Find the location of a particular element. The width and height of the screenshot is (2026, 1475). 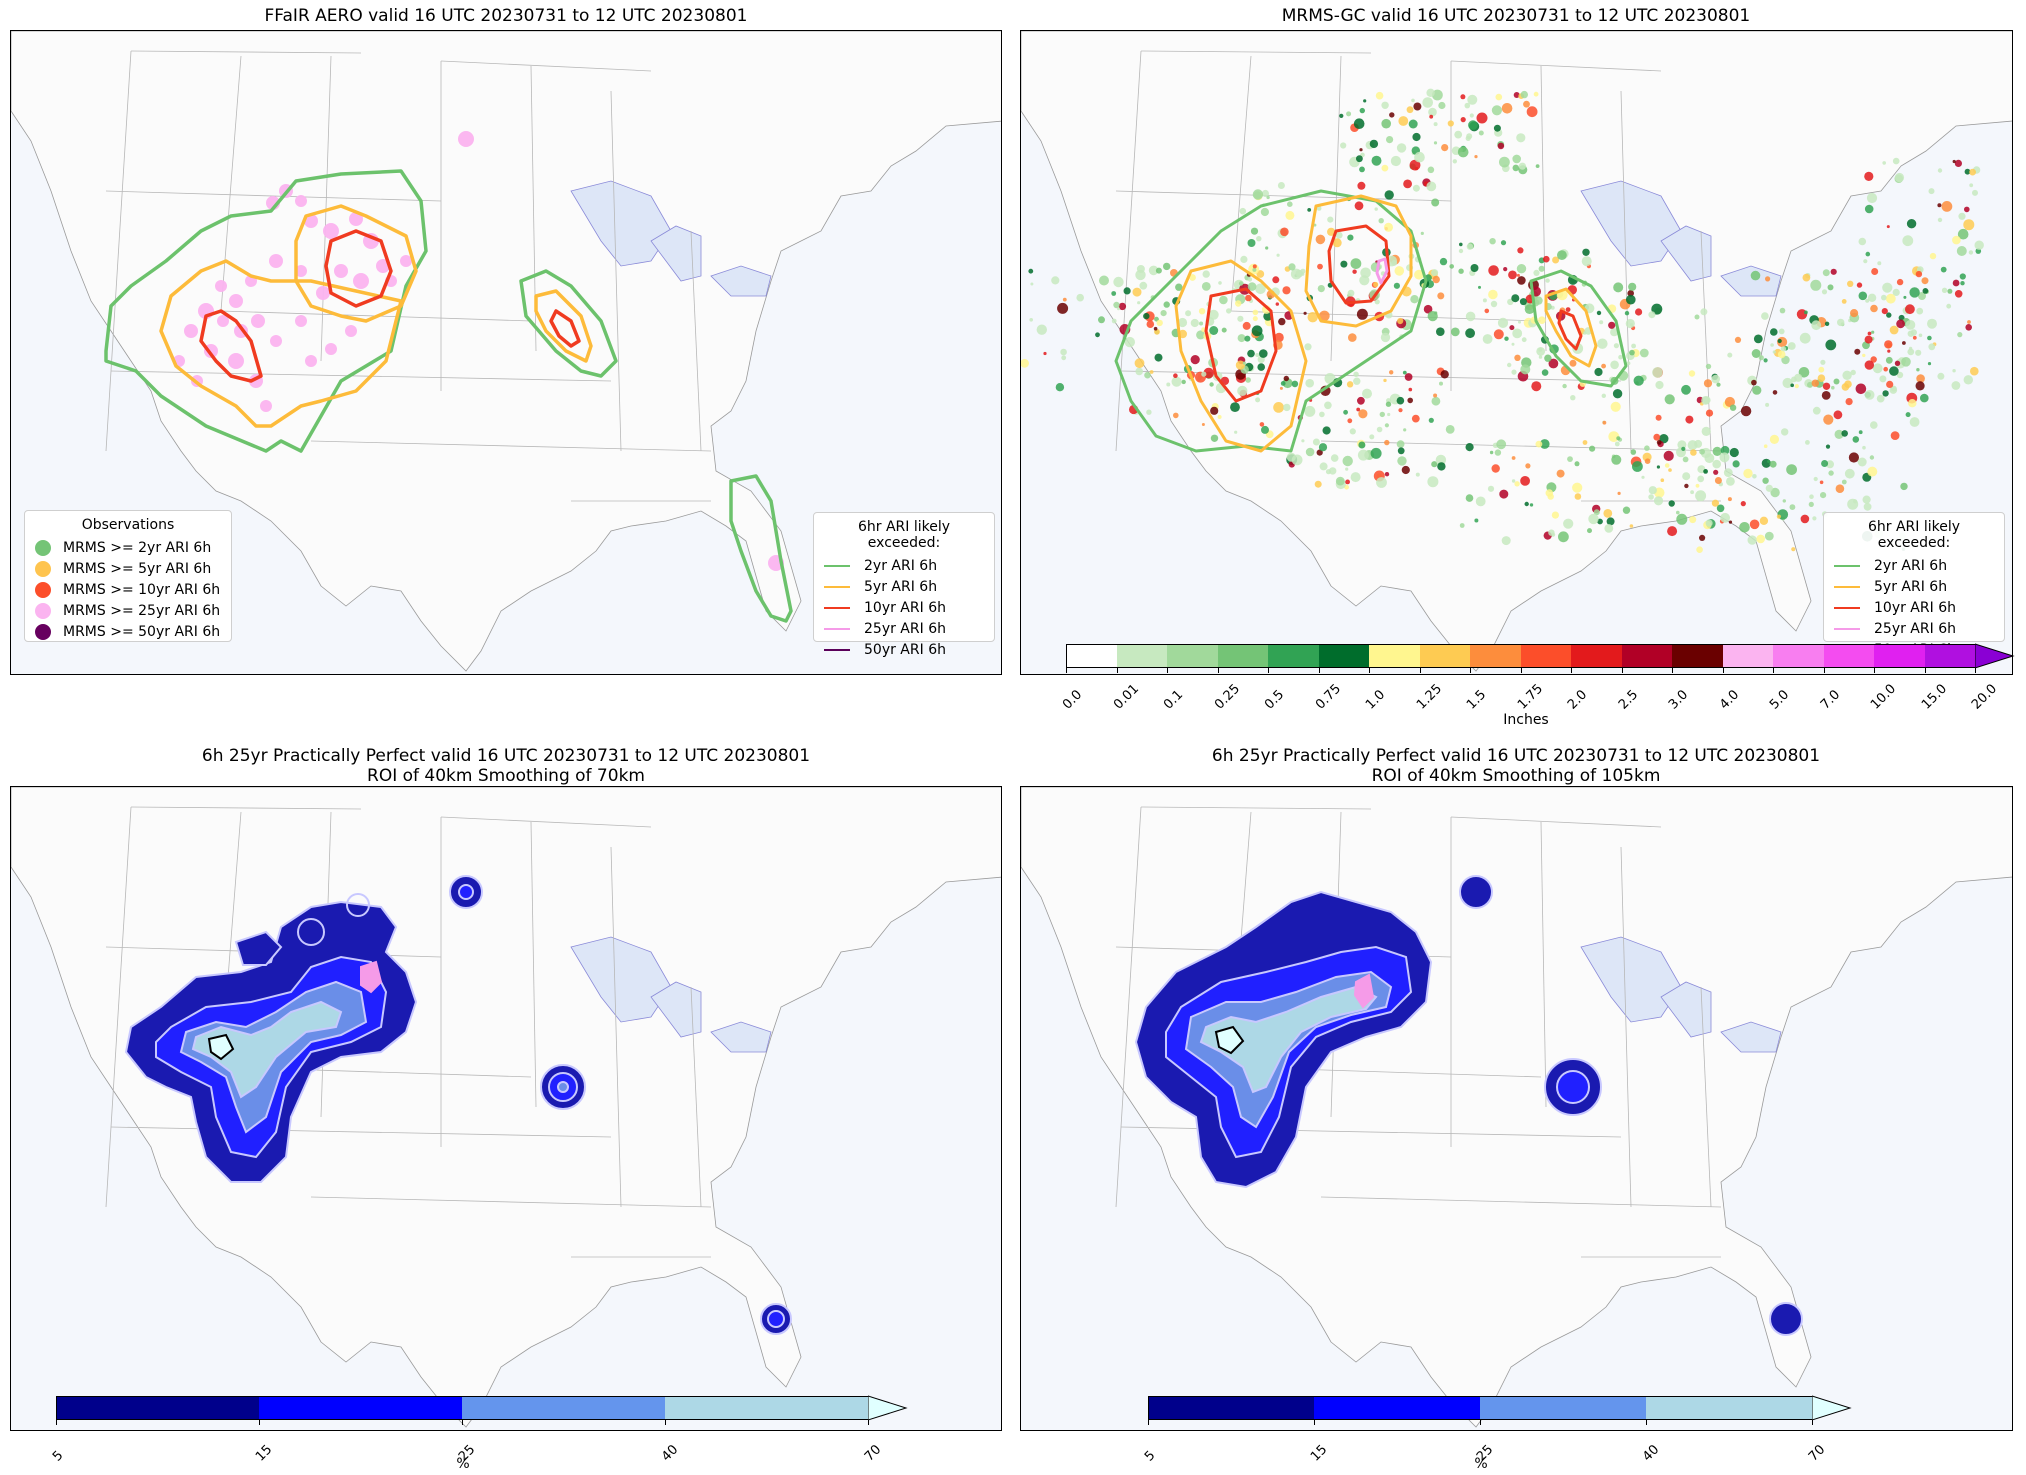

precip-field is located at coordinates (1502, 320).